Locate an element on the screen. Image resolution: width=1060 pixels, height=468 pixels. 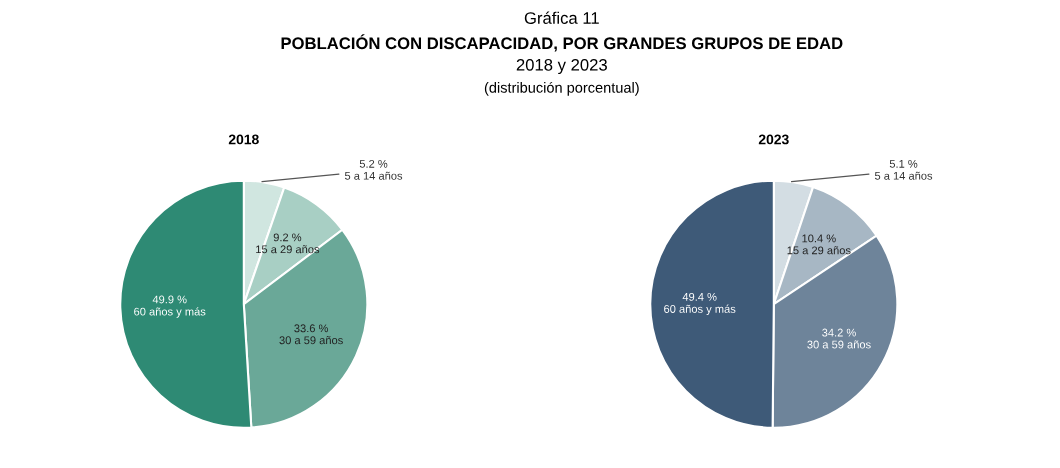
data-label: 9.2 % is located at coordinates (287, 237).